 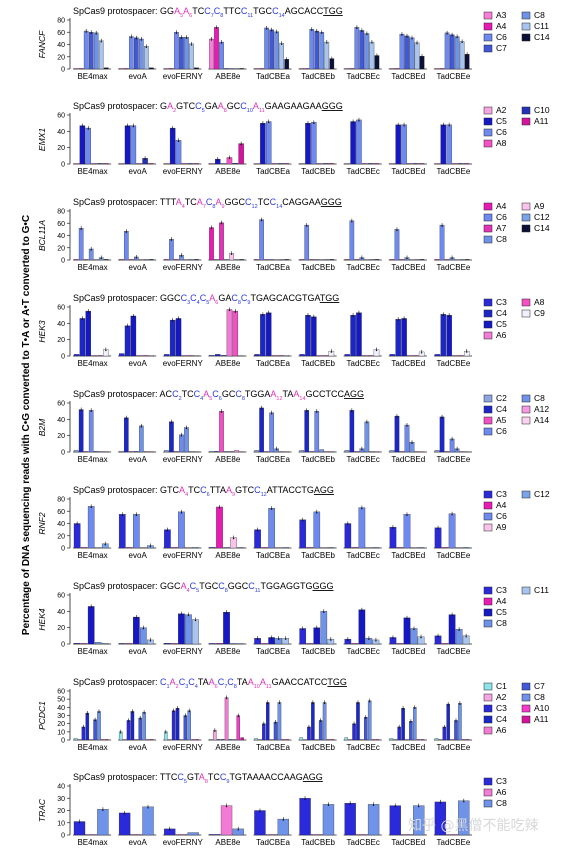 I want to click on protospacer-segment: GTC, so click(x=185, y=106).